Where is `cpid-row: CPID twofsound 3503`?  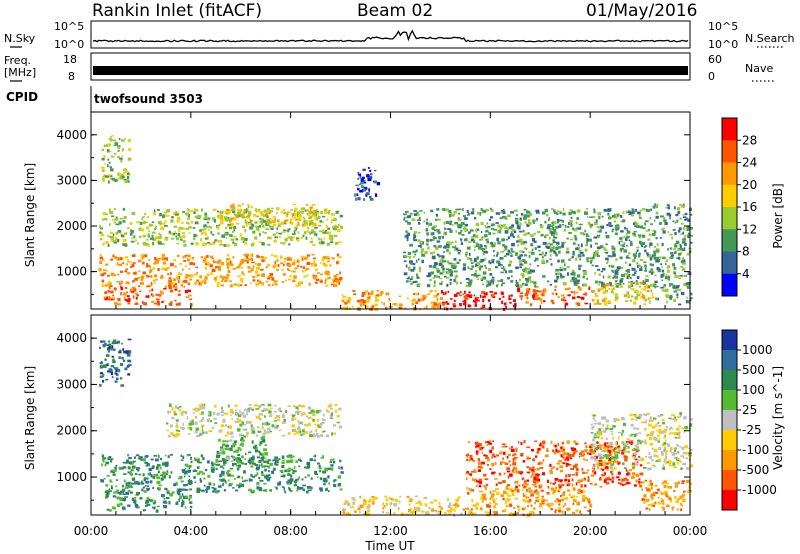 cpid-row: CPID twofsound 3503 is located at coordinates (104, 99).